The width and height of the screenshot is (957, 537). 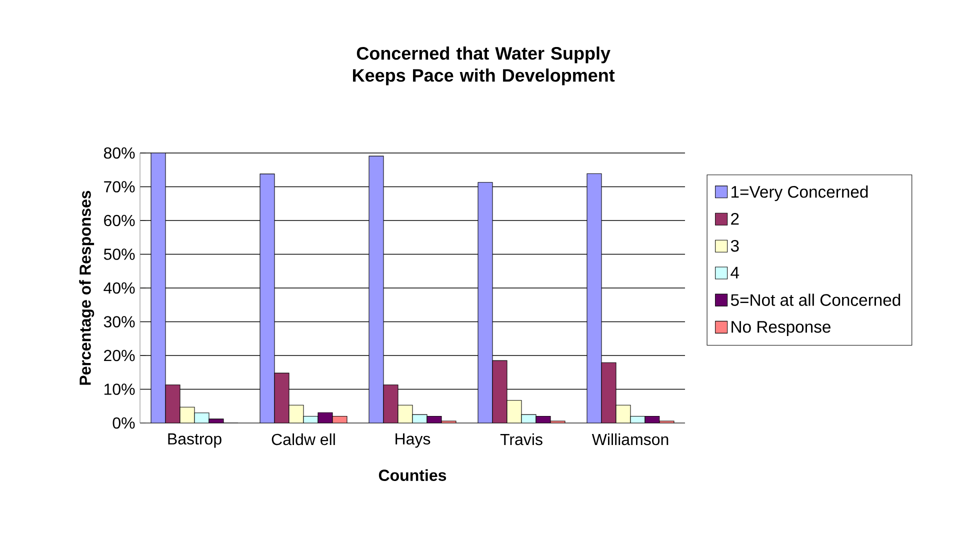 What do you see at coordinates (735, 218) in the screenshot?
I see `legend-label: 2` at bounding box center [735, 218].